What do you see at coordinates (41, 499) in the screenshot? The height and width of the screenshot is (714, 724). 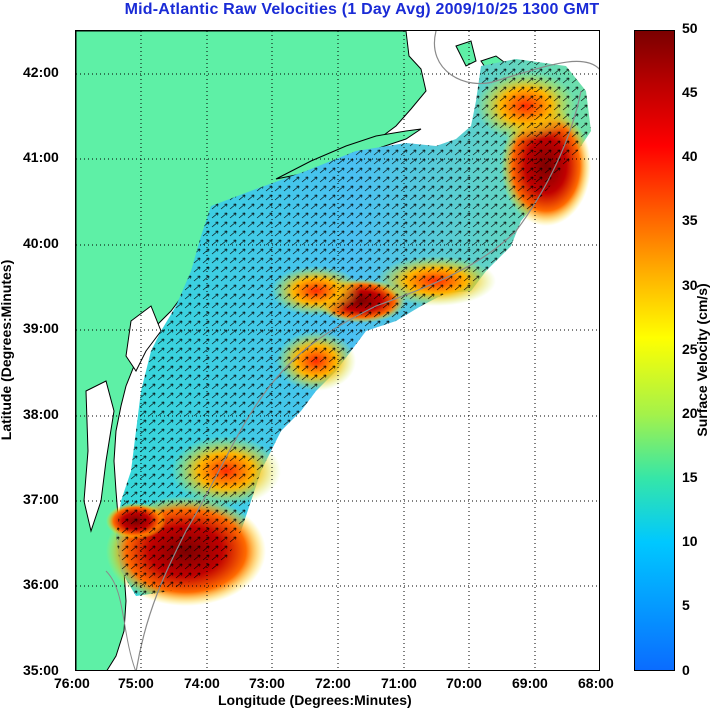 I see `y-tick-label: 37:00` at bounding box center [41, 499].